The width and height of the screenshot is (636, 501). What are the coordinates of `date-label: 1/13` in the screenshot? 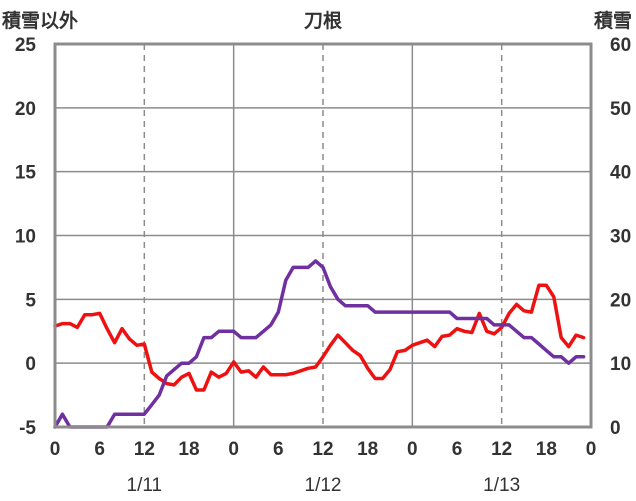 It's located at (501, 485).